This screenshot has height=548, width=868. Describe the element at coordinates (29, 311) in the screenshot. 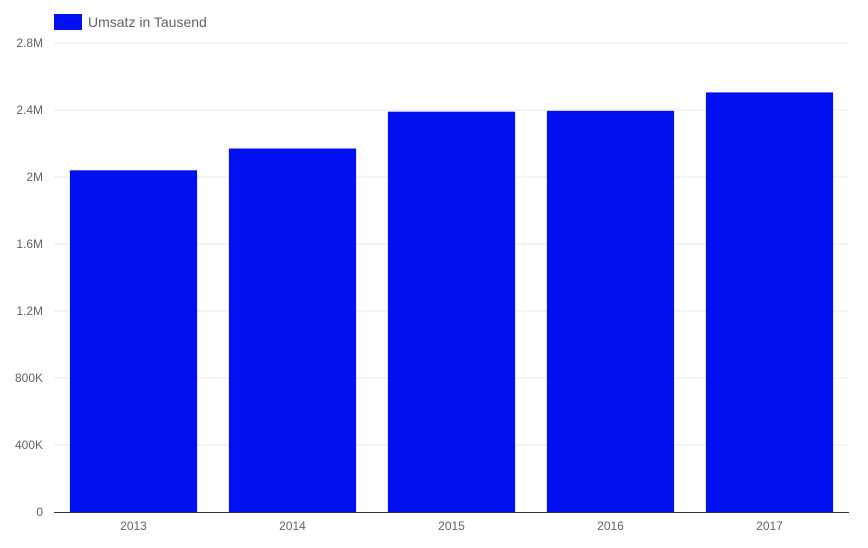

I see `y-tick-label: 1.2M` at that location.